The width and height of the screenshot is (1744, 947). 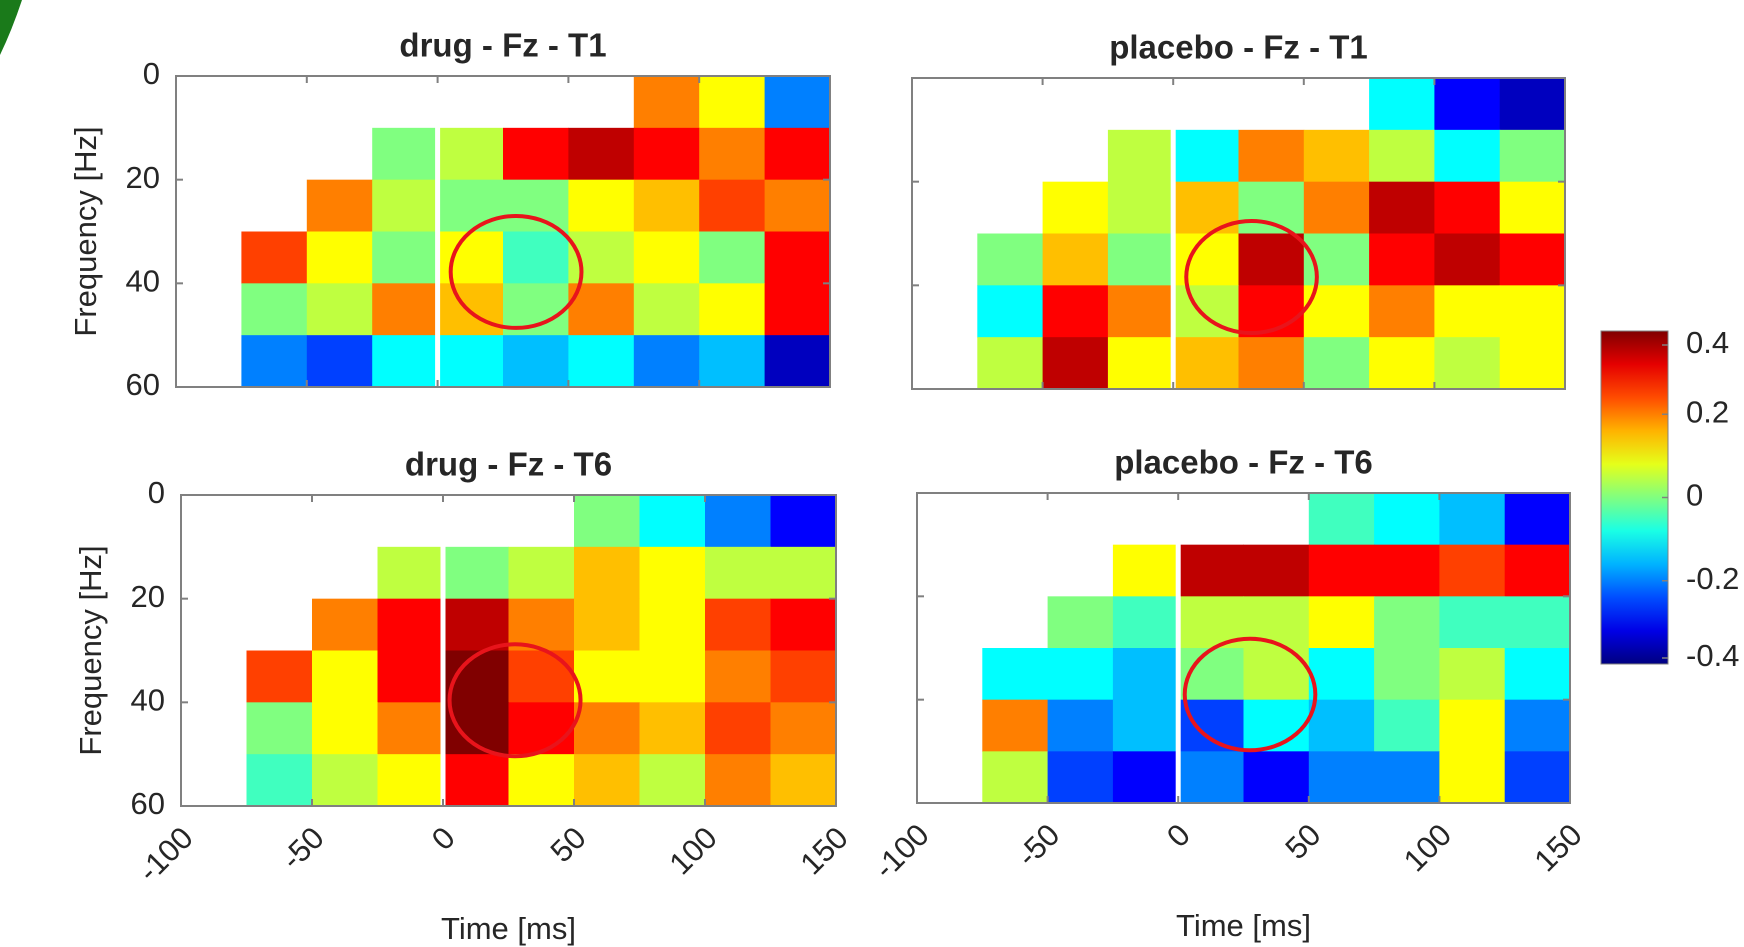 I want to click on x-tick-label: 100, so click(x=1427, y=847).